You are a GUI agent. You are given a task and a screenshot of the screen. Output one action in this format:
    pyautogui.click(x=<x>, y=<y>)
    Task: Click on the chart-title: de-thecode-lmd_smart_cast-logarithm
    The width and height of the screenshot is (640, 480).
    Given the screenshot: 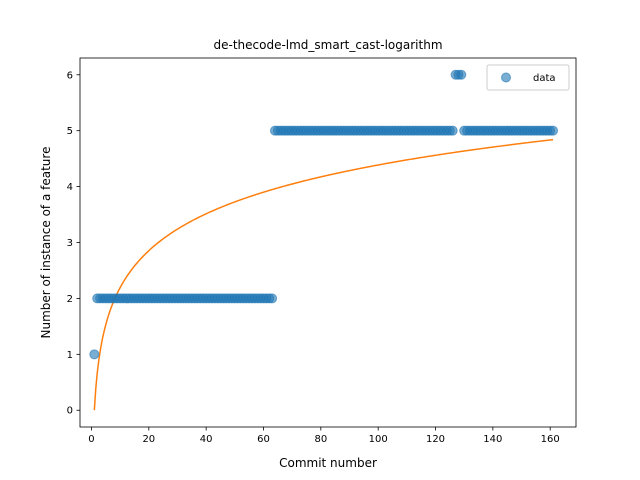 What is the action you would take?
    pyautogui.click(x=327, y=45)
    